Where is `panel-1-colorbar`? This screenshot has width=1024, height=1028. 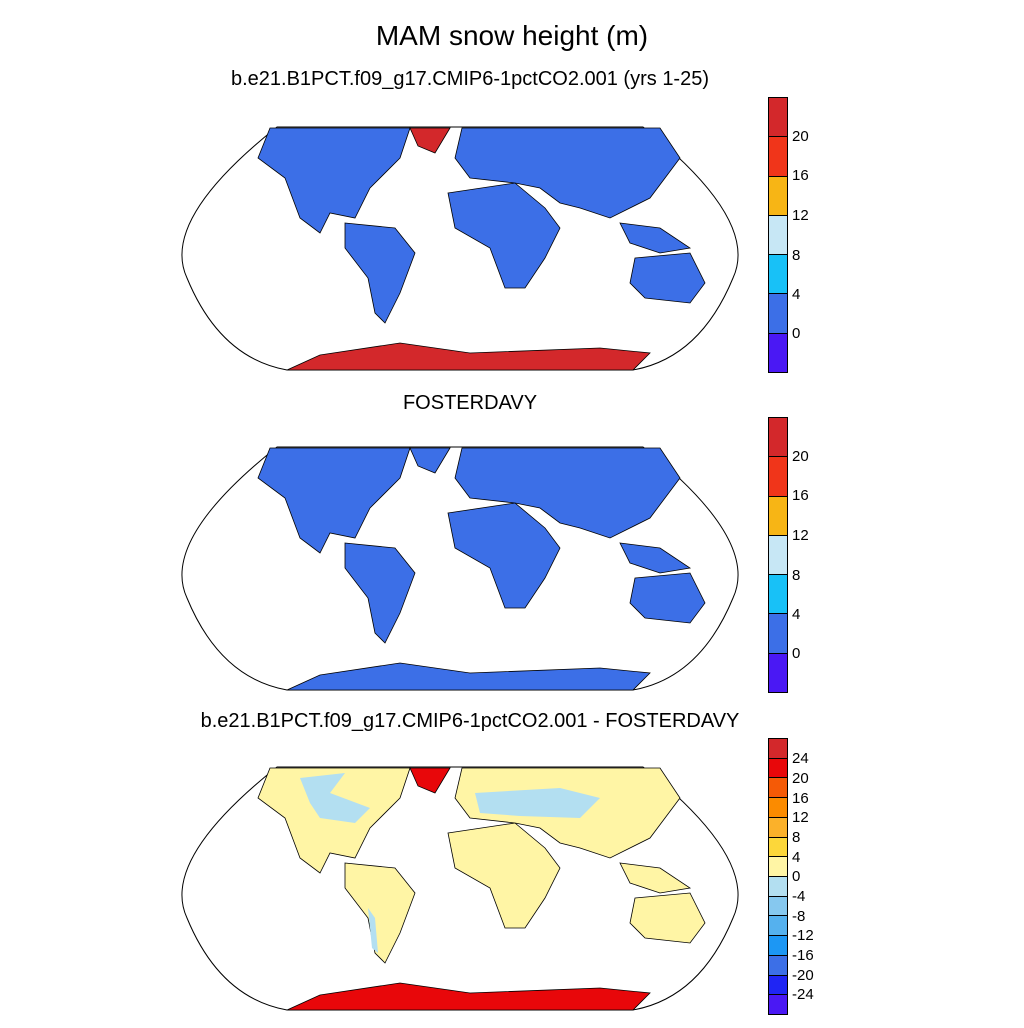 panel-1-colorbar is located at coordinates (778, 235).